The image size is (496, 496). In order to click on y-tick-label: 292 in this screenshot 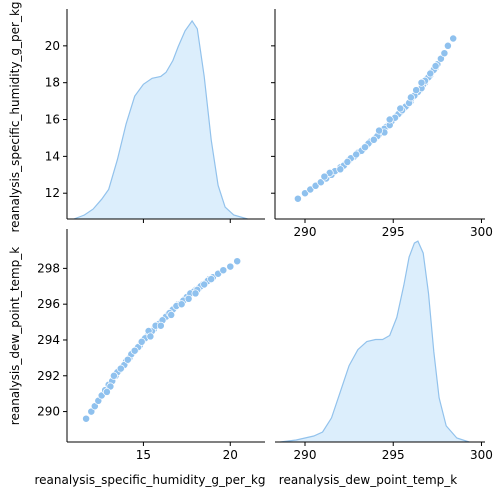, I will do `click(48, 376)`.